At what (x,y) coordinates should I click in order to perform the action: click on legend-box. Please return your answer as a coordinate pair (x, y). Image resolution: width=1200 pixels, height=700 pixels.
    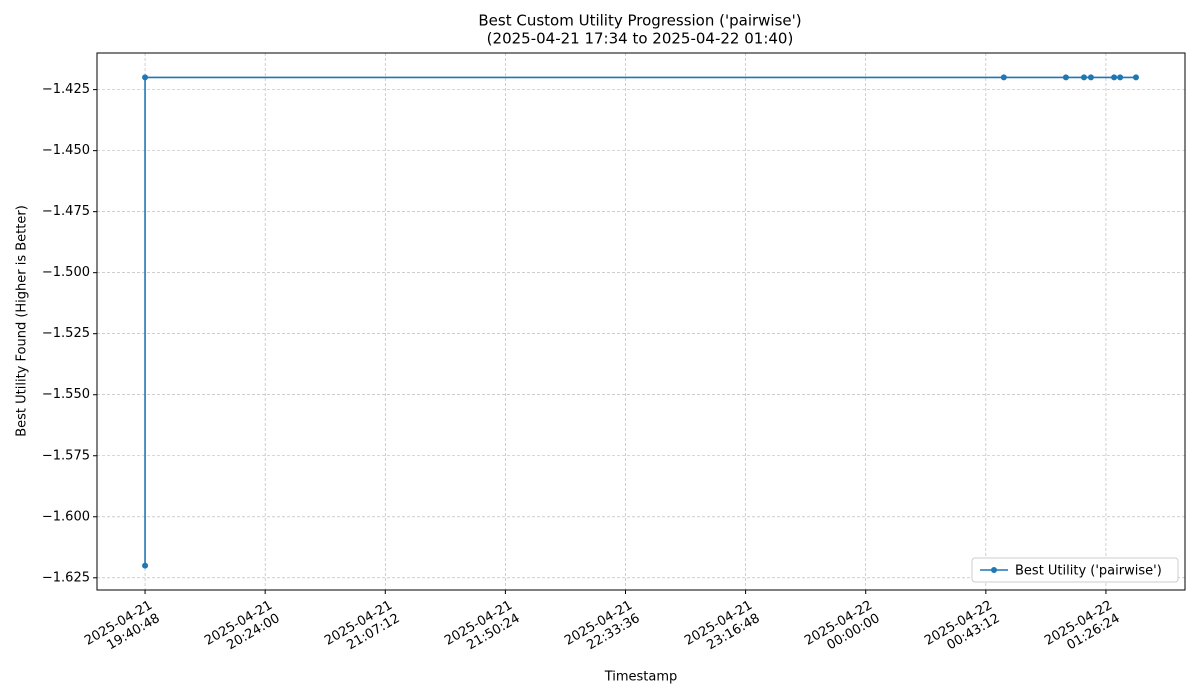
    Looking at the image, I should click on (1075, 570).